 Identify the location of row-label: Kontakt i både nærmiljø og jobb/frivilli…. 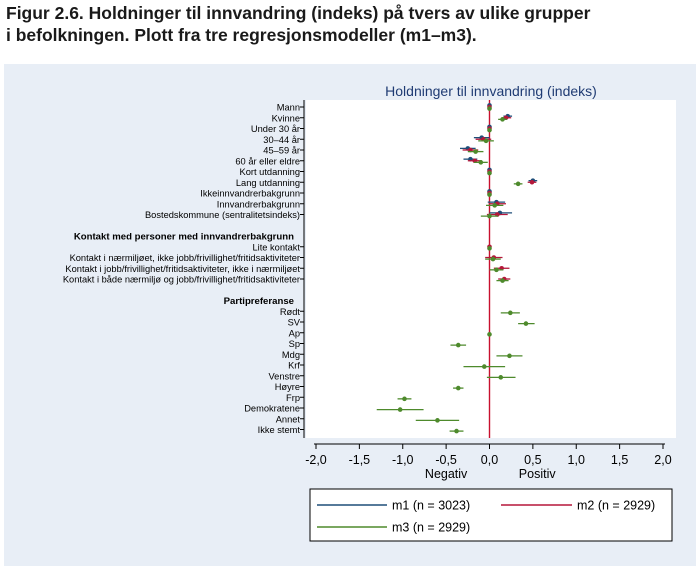
(181, 280).